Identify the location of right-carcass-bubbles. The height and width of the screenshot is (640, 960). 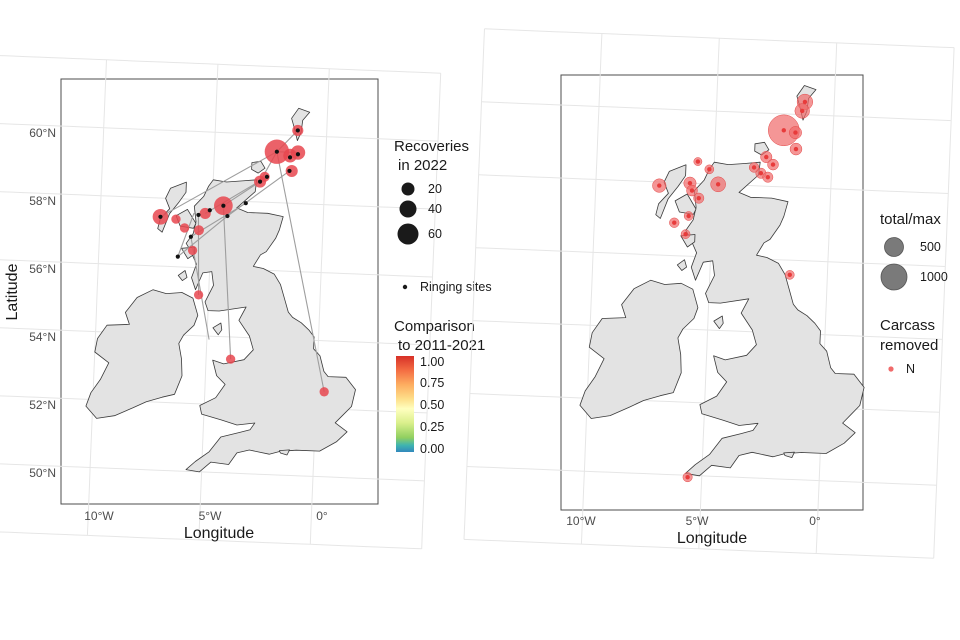
(733, 288).